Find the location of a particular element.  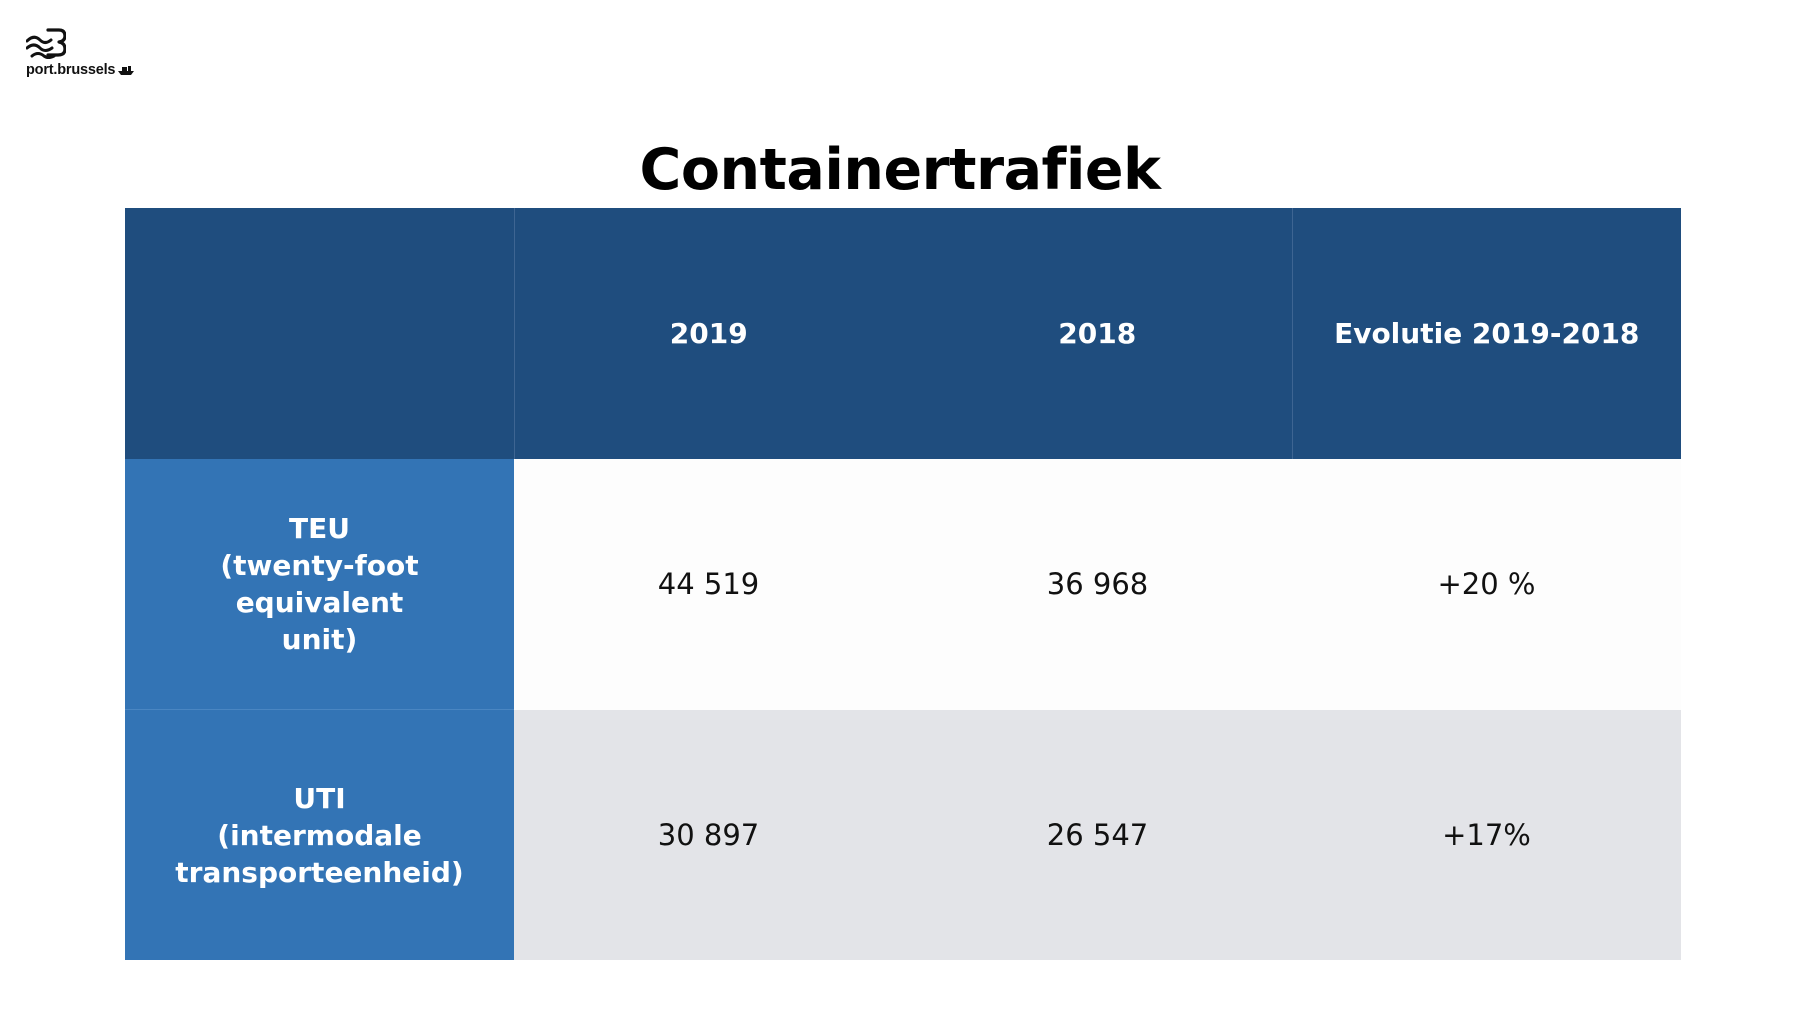

port-brussels-b-wave-logo-icon is located at coordinates (46, 43).